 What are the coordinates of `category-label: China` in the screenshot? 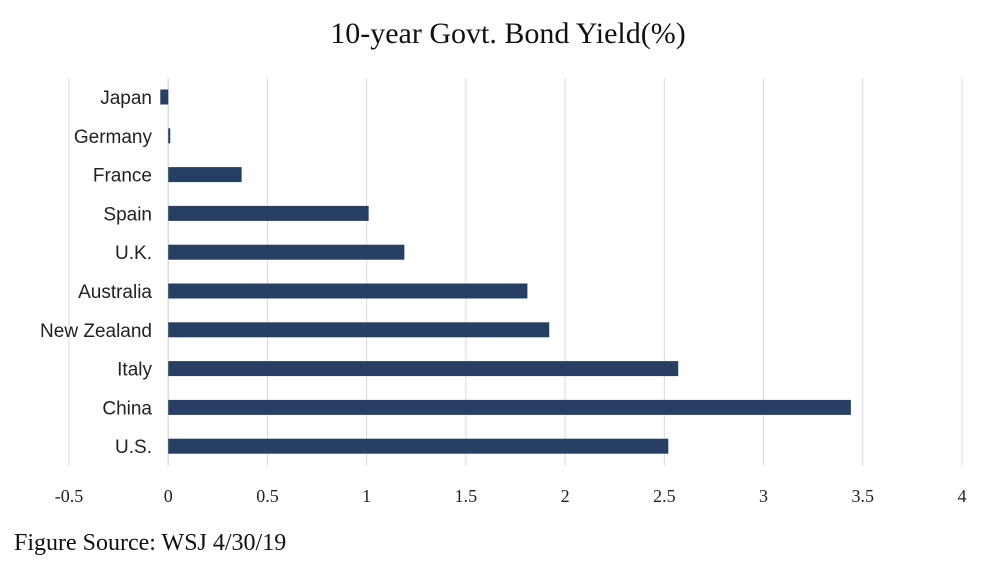 It's located at (127, 408).